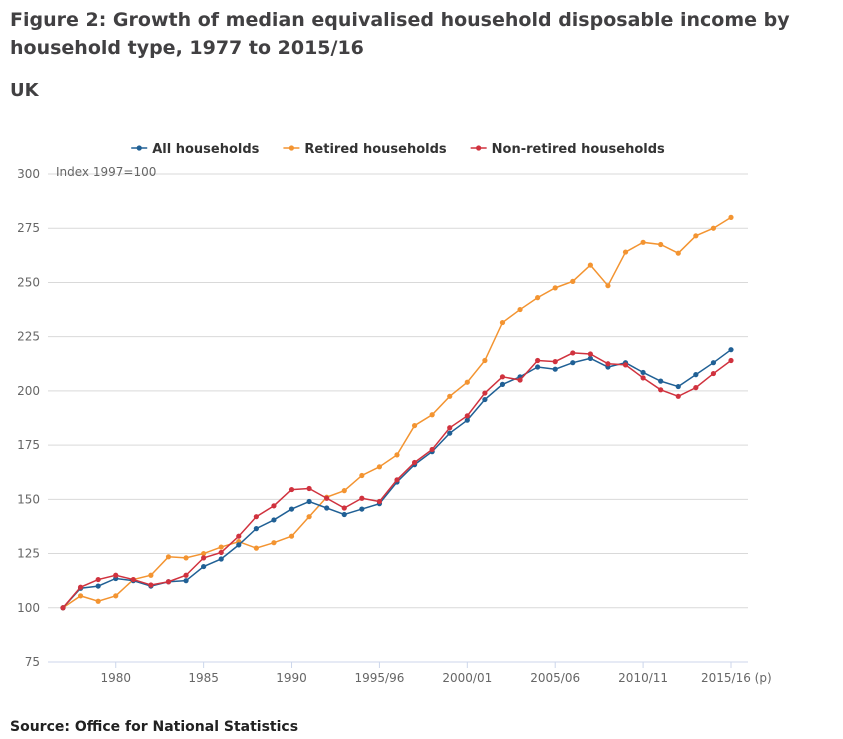 Image resolution: width=843 pixels, height=739 pixels. Describe the element at coordinates (115, 678) in the screenshot. I see `x-tick-label: 1980` at that location.